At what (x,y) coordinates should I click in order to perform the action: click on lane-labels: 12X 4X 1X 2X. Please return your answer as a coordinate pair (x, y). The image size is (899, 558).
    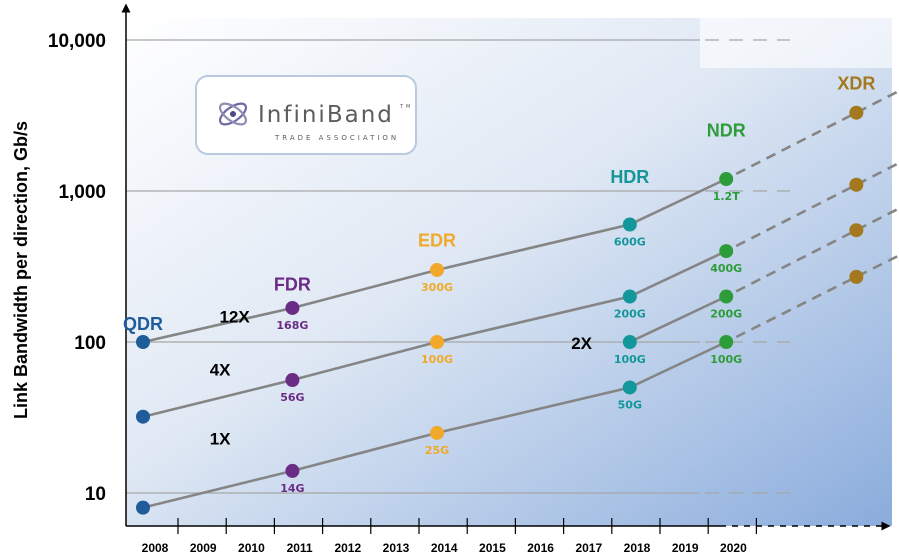
    Looking at the image, I should click on (401, 377).